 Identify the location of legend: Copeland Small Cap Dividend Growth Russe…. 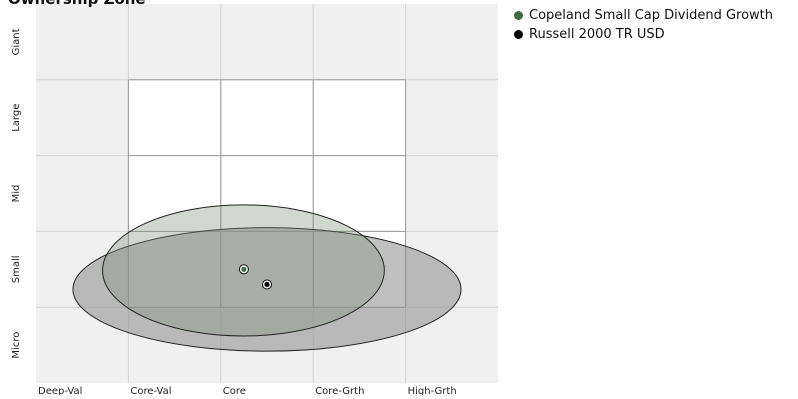
(654, 25).